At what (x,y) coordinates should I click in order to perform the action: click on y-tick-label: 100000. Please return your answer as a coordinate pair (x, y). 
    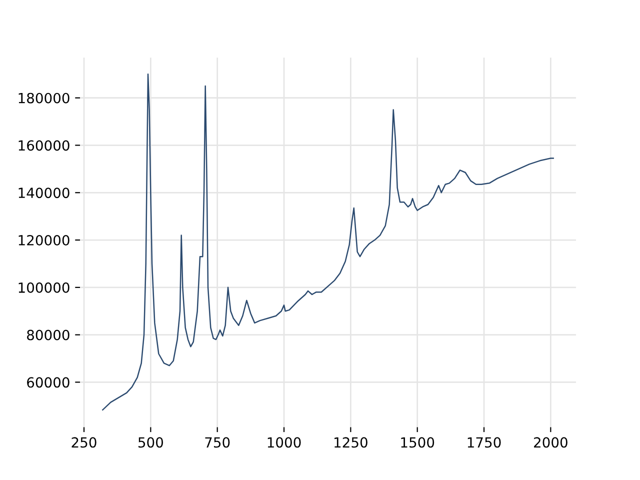
    Looking at the image, I should click on (44, 287).